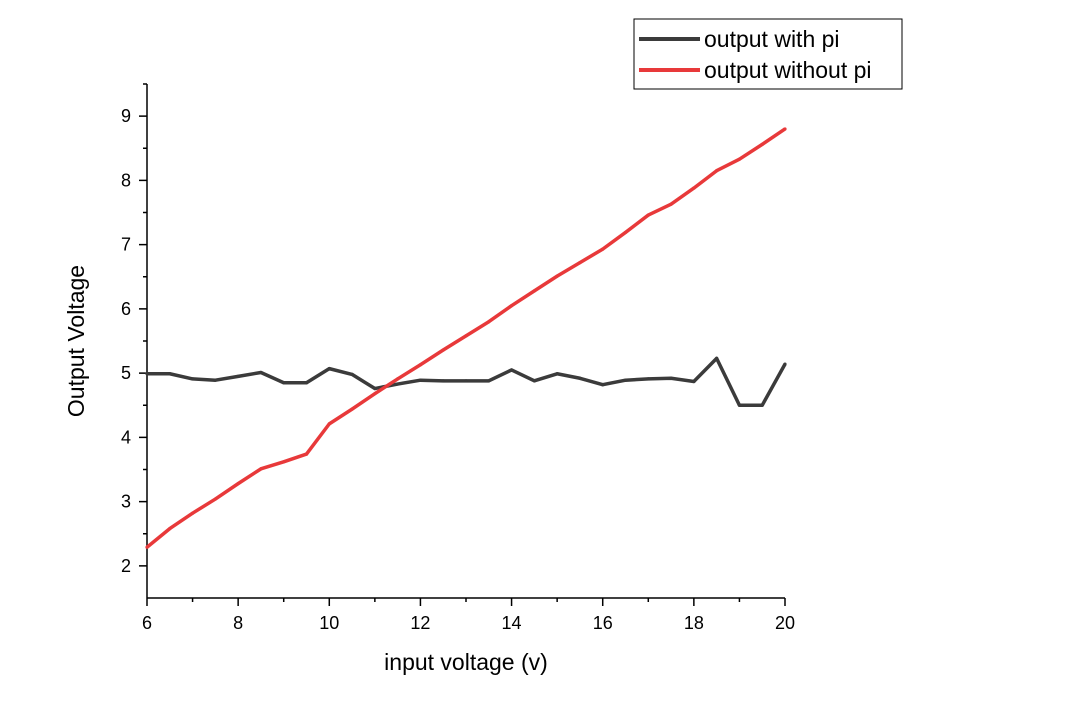 The height and width of the screenshot is (720, 1080). What do you see at coordinates (147, 623) in the screenshot?
I see `x-tick-label: 6` at bounding box center [147, 623].